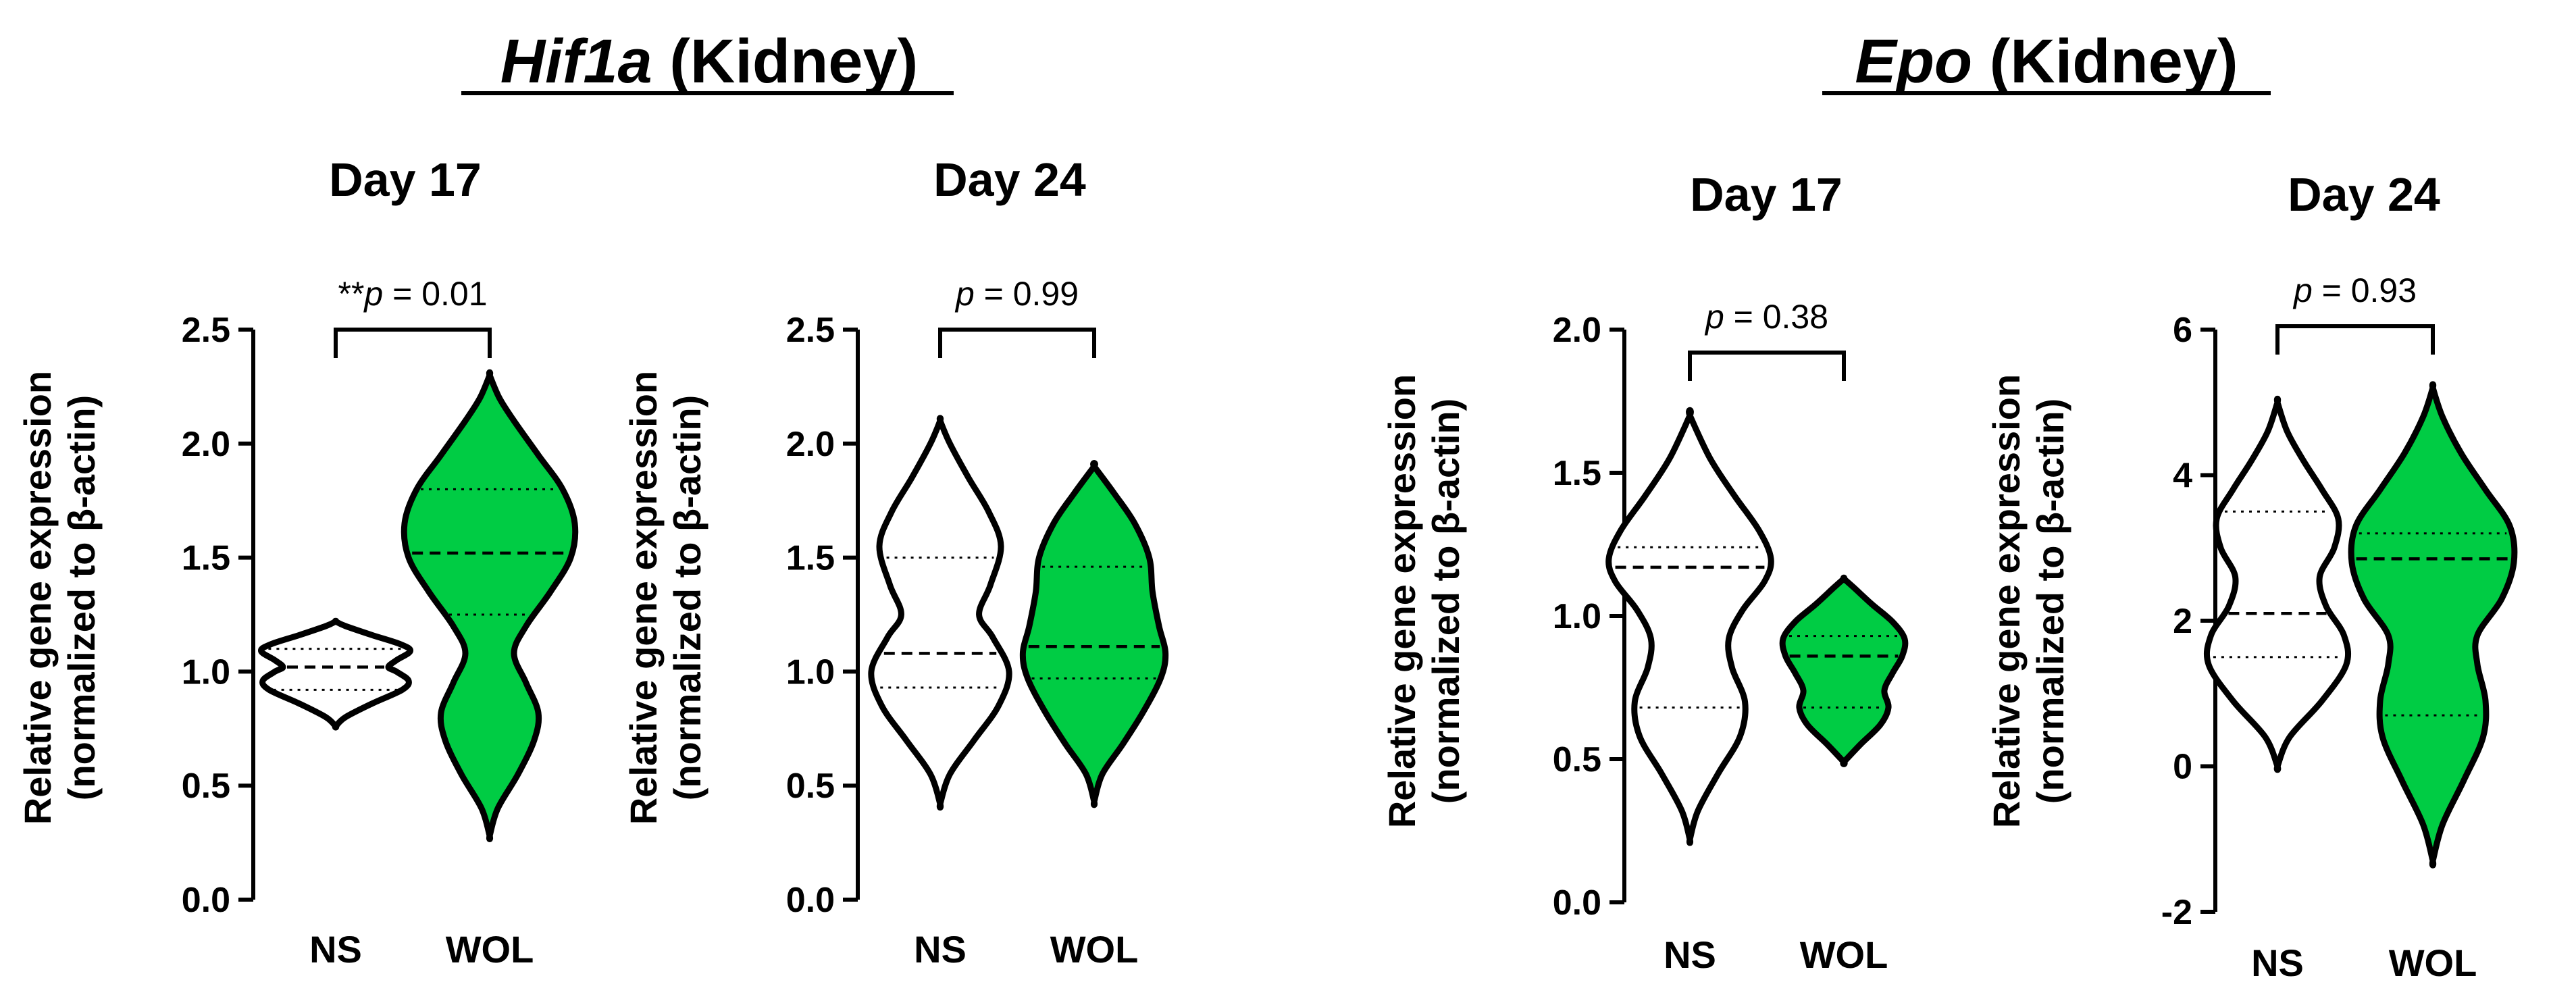 The image size is (2576, 1005). I want to click on y-ticks: -2 0 2 4 6, so click(2188, 621).